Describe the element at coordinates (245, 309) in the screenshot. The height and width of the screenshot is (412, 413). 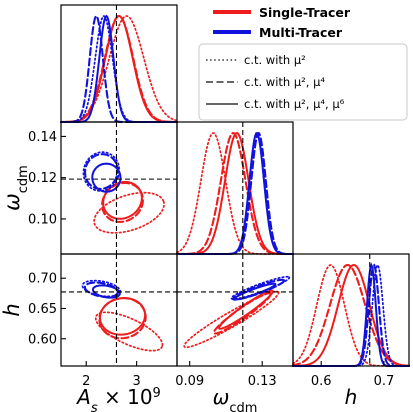
I see `2d-contour-single-solid-omega_cdm-h` at that location.